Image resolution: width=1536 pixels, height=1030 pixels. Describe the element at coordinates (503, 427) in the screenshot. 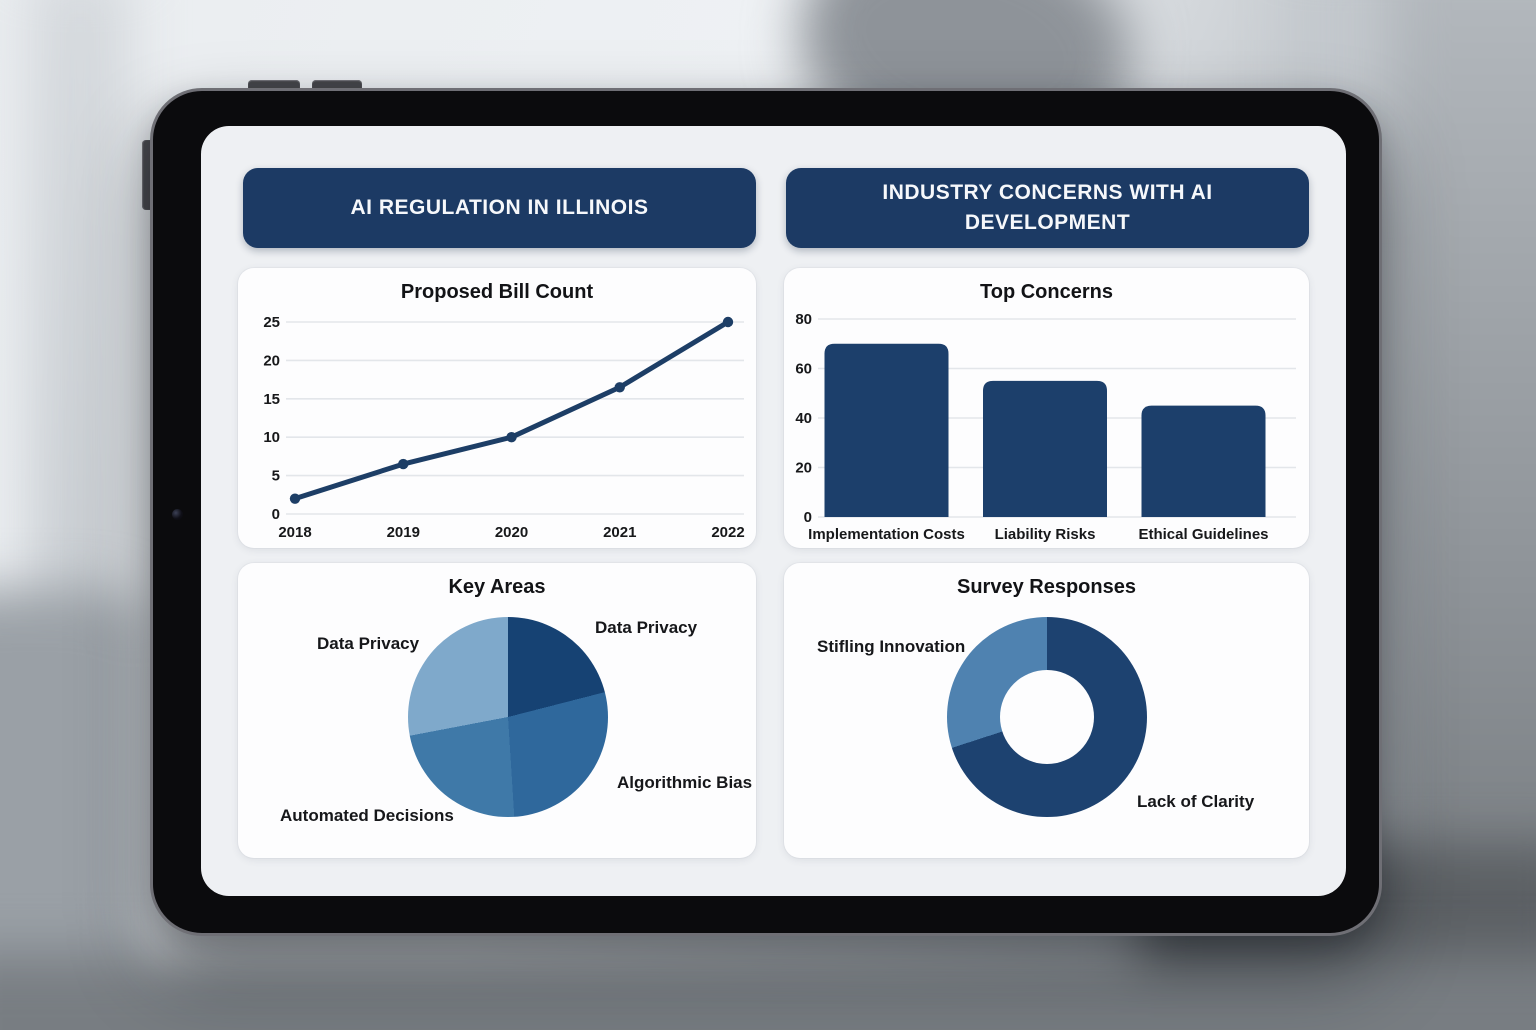

I see `line-chart: 0 5 10 15 20 25 2018 2019 2020 2021 2022` at that location.